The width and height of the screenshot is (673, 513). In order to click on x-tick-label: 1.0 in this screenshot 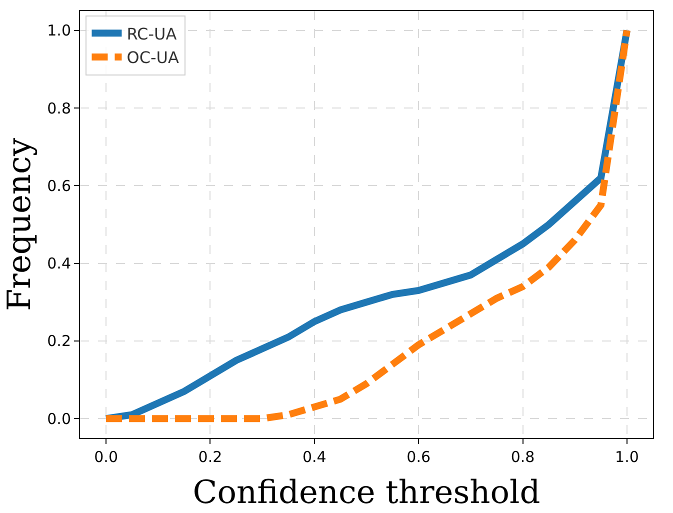, I will do `click(627, 457)`.